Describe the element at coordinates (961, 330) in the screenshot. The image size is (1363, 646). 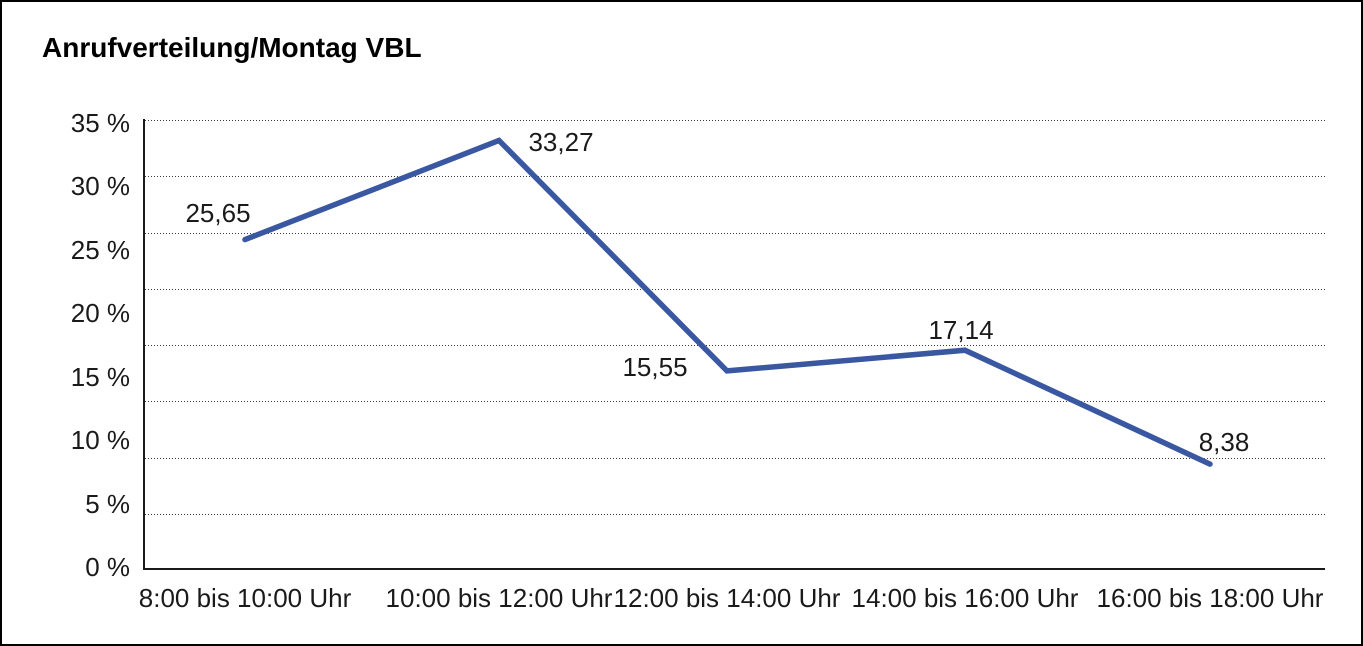
I see `value-label: 17,14` at that location.